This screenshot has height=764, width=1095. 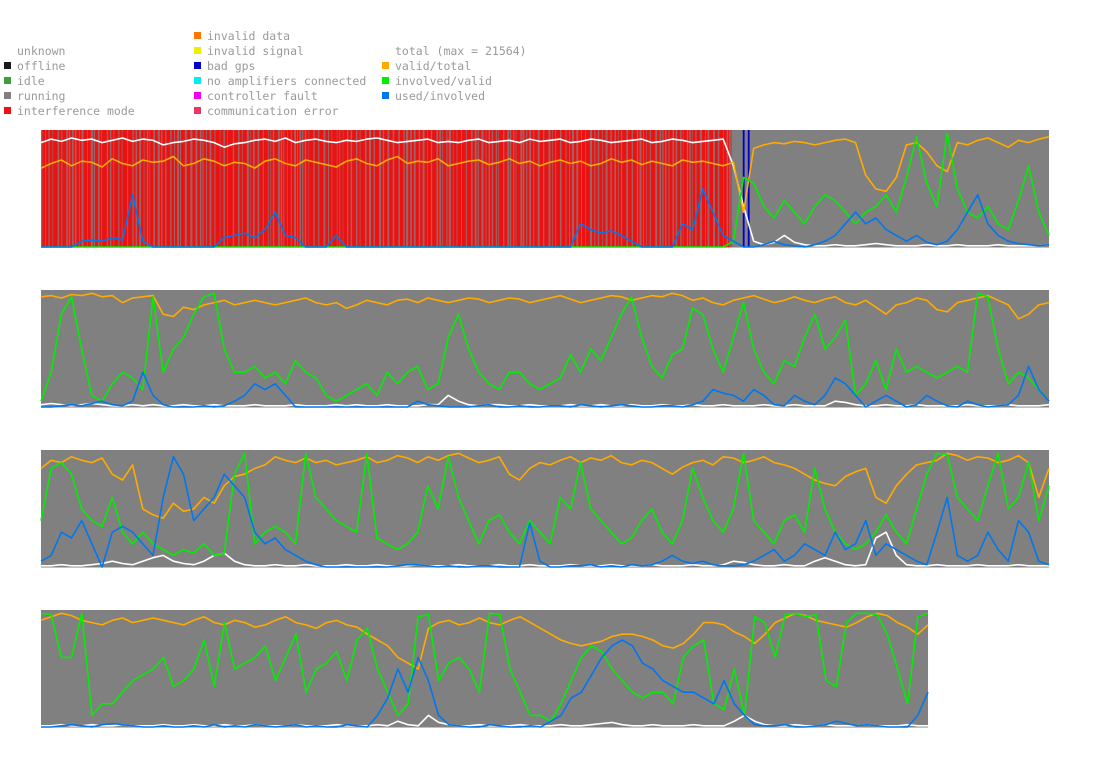 What do you see at coordinates (273, 111) in the screenshot?
I see `legend-label: communication error` at bounding box center [273, 111].